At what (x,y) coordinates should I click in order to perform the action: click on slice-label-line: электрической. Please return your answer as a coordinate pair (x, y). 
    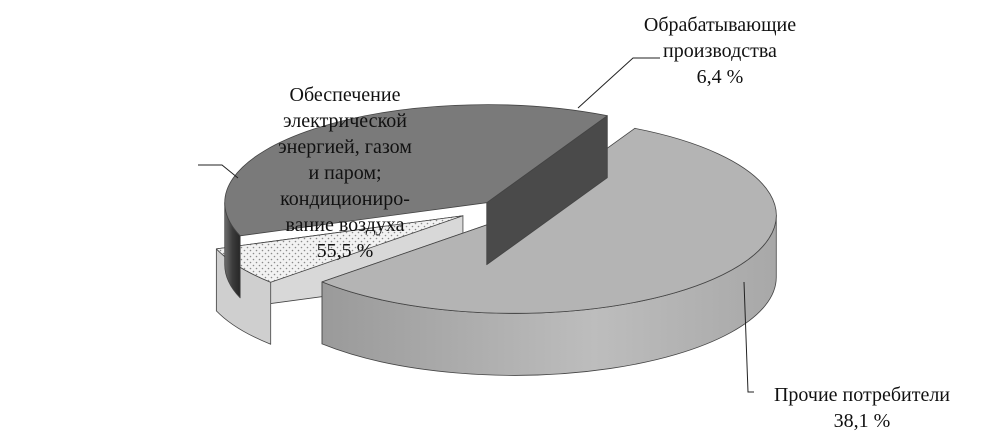
    Looking at the image, I should click on (345, 121).